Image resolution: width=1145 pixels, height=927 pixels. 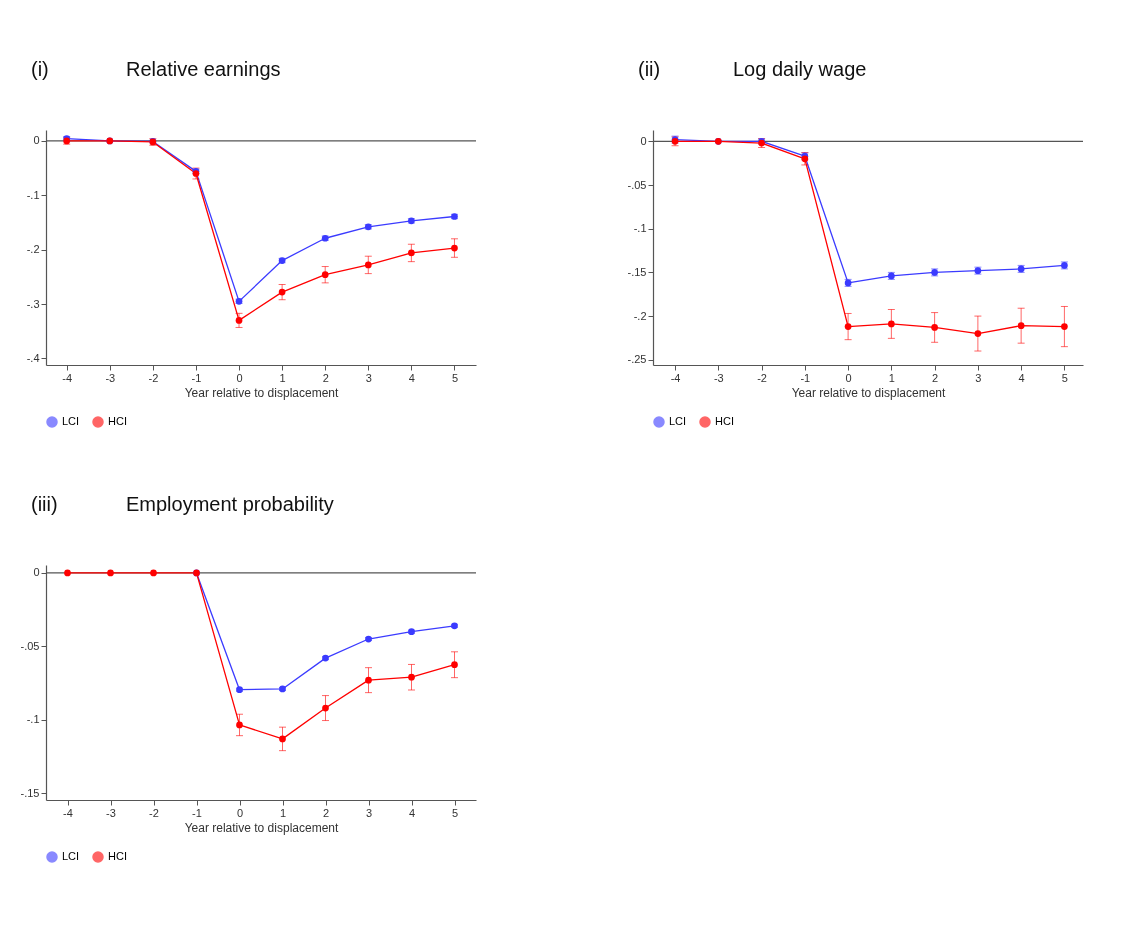 What do you see at coordinates (203, 69) in the screenshot?
I see `chart-title: Relative earnings` at bounding box center [203, 69].